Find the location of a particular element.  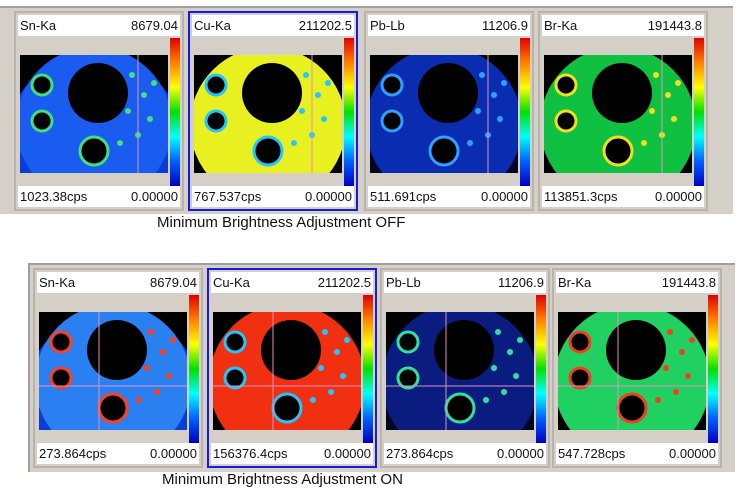

element-map-panel: Cu-Ka 211202.5 767.537cps 0.00000 is located at coordinates (273, 111).